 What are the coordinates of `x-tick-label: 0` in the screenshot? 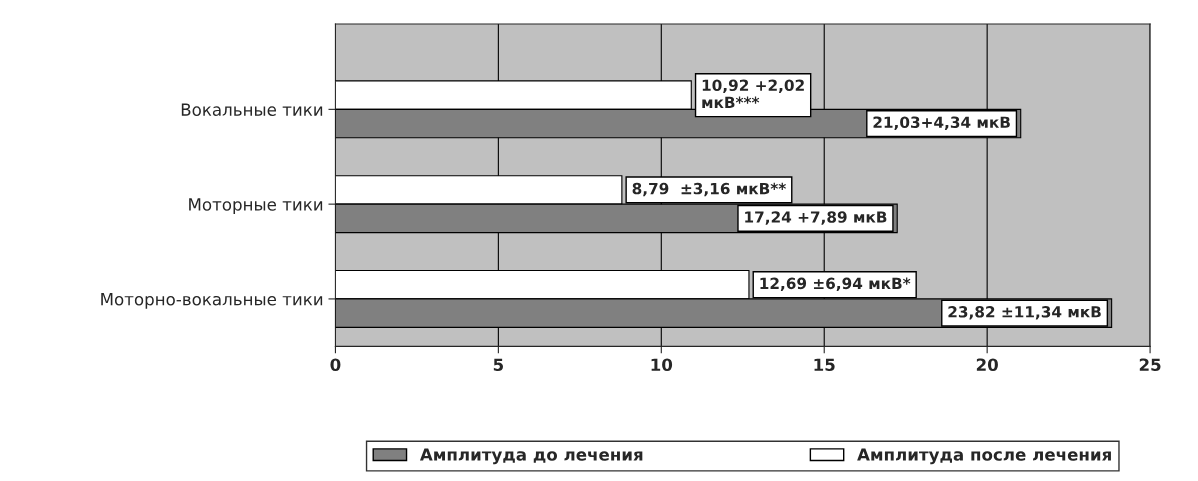 It's located at (335, 365).